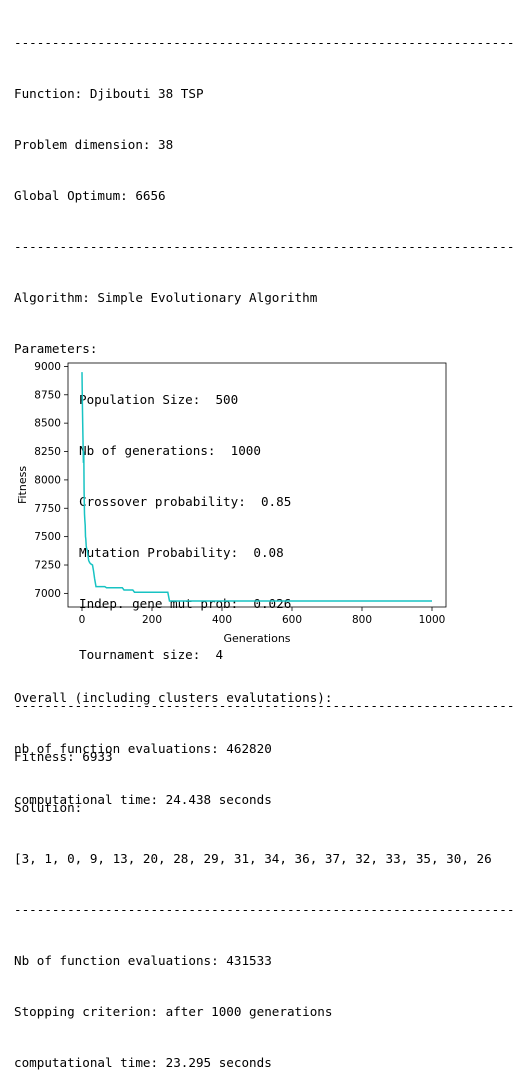 The width and height of the screenshot is (516, 1088). I want to click on y-tick-label: 7500, so click(47, 537).